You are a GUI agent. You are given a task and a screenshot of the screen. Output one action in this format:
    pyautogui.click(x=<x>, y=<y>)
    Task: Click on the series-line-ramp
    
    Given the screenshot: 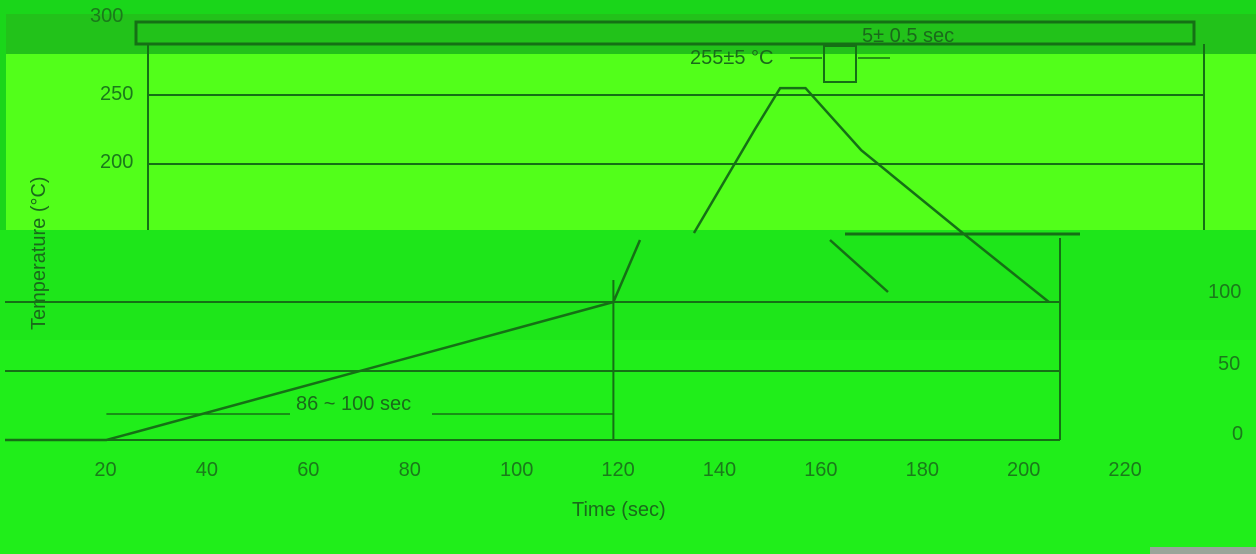 What is the action you would take?
    pyautogui.click(x=309, y=371)
    